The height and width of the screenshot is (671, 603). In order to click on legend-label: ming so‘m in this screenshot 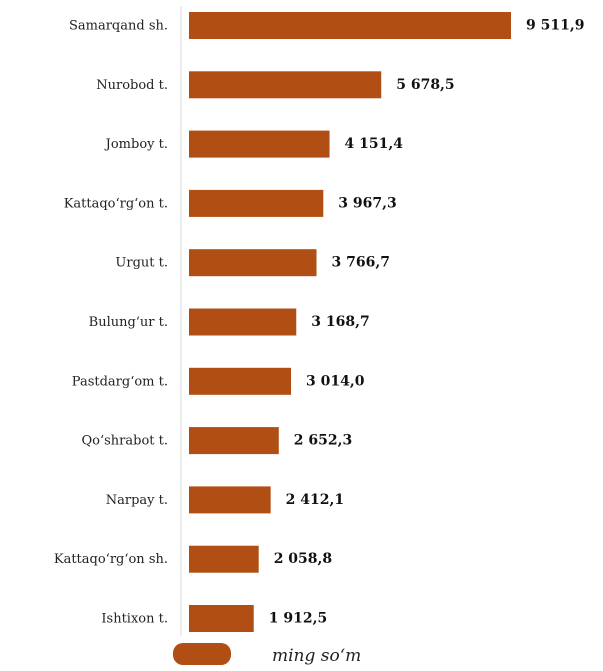, I will do `click(316, 656)`.